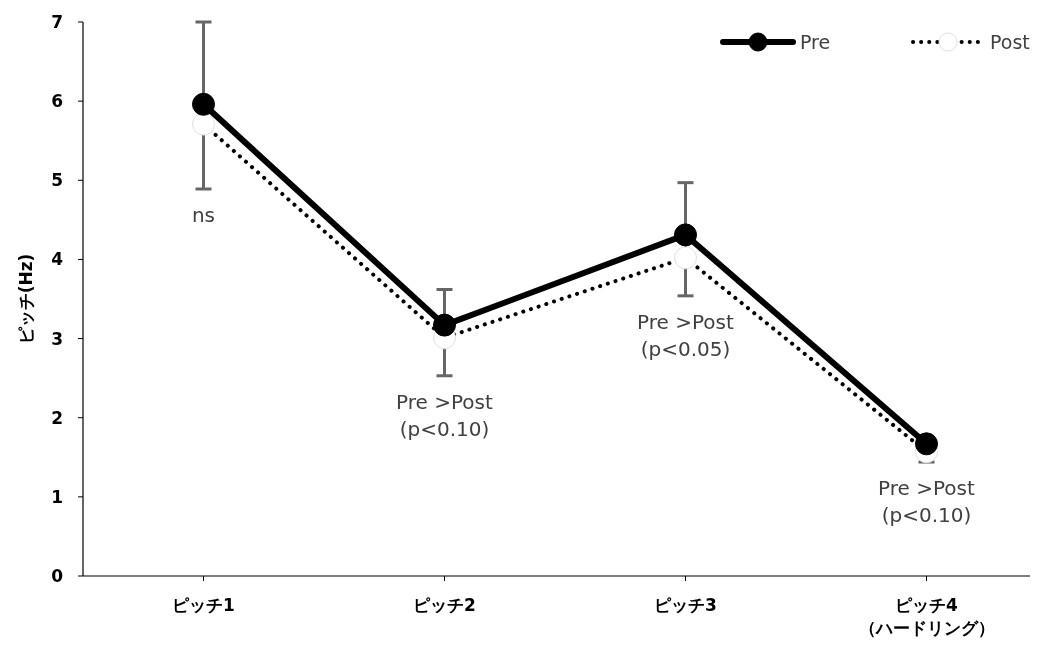 The image size is (1040, 657). Describe the element at coordinates (26, 299) in the screenshot. I see `y-axis-title: ピッチ(Hz)` at that location.